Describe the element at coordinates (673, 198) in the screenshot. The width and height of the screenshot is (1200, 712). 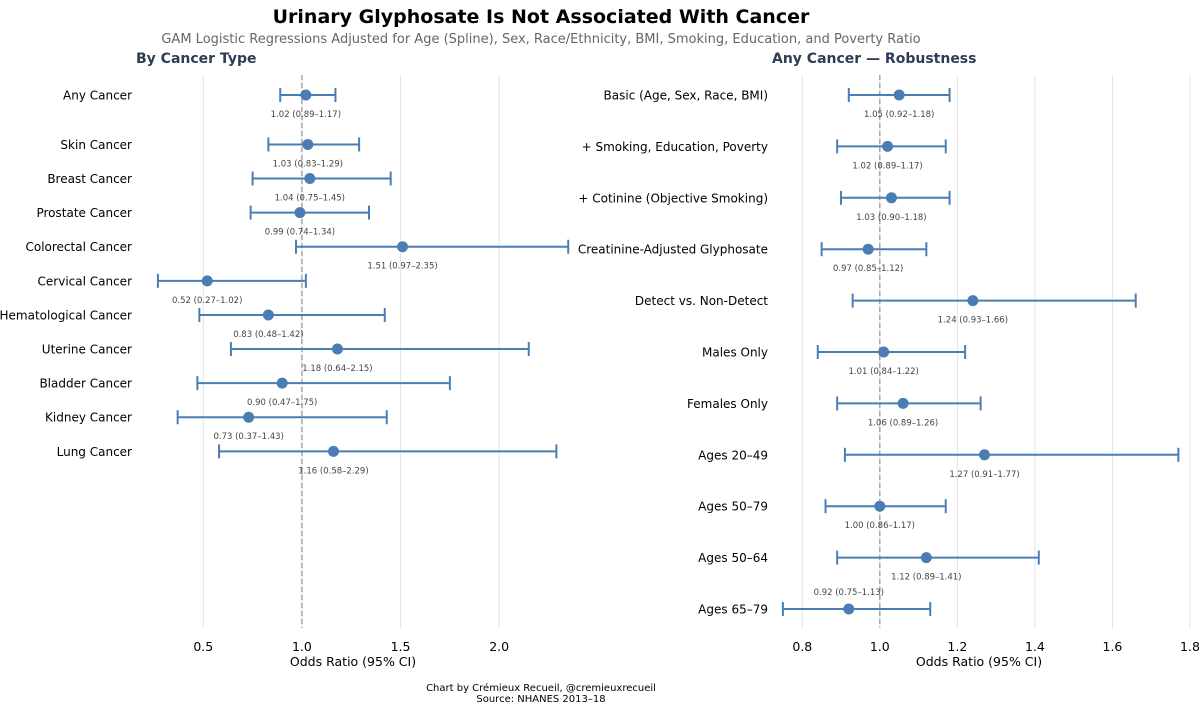
I see `category-label: + Cotinine (Objective Smoking)` at that location.